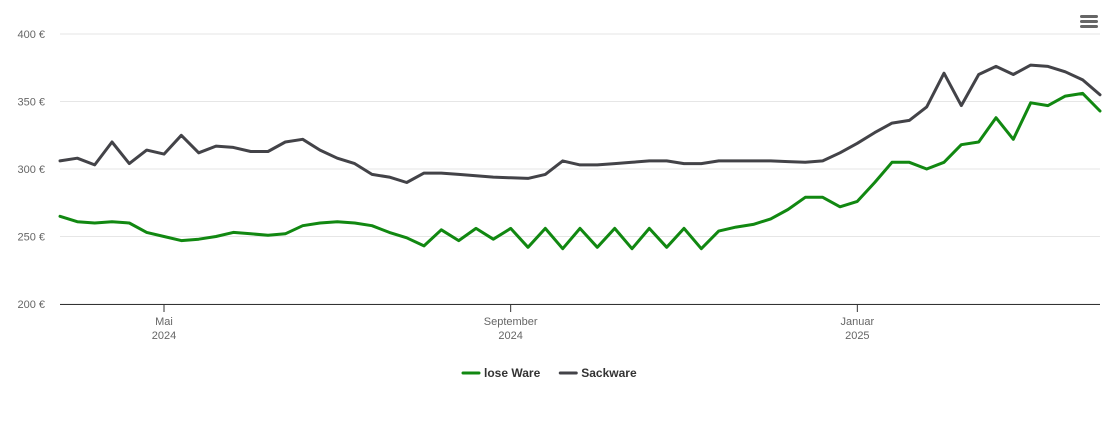  I want to click on legend-item: Sackware, so click(597, 373).